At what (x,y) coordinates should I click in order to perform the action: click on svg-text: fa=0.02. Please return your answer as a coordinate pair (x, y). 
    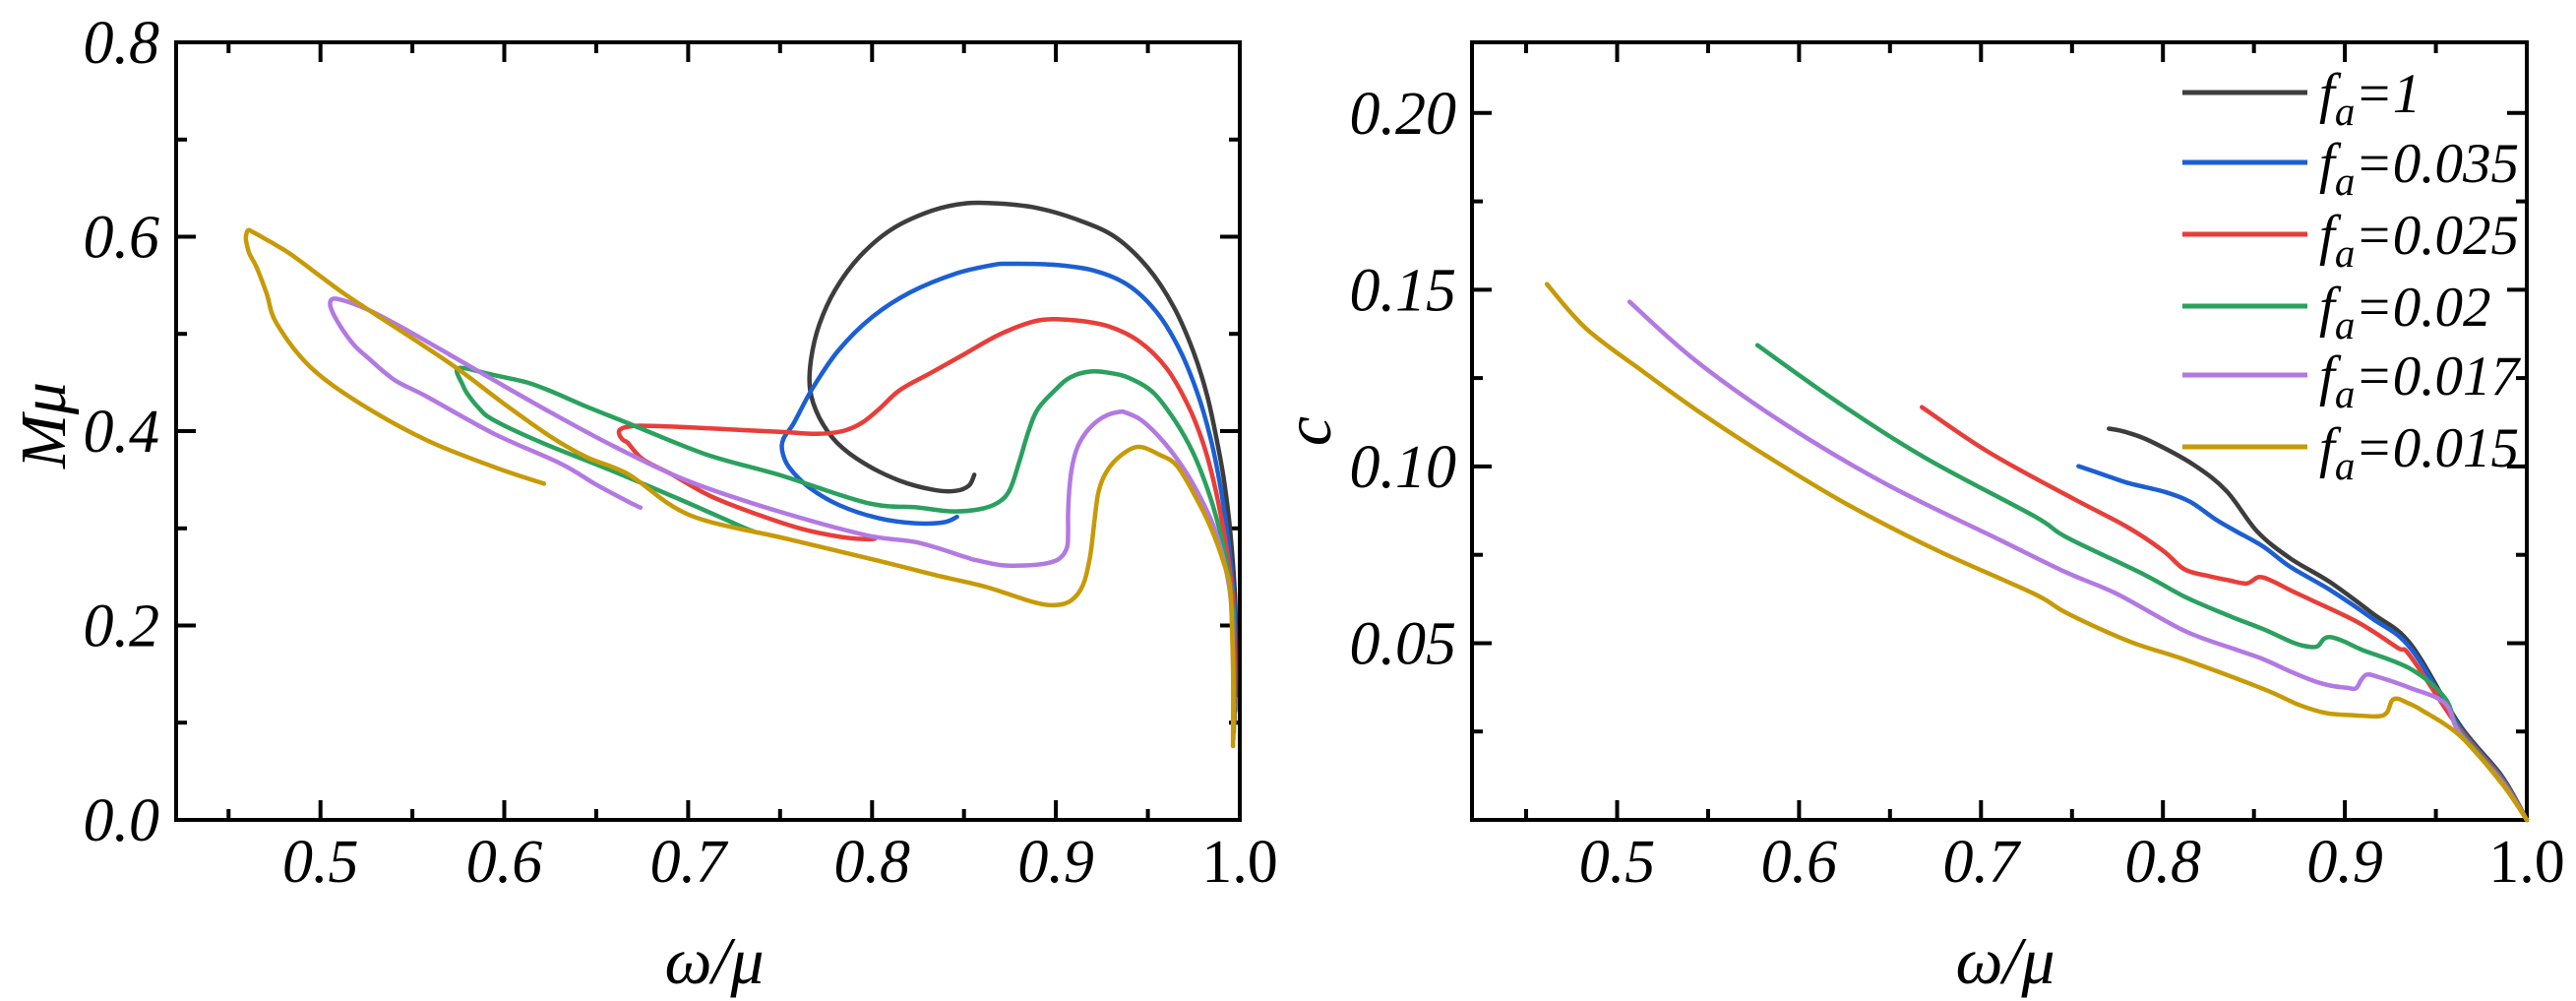
    Looking at the image, I should click on (2405, 312).